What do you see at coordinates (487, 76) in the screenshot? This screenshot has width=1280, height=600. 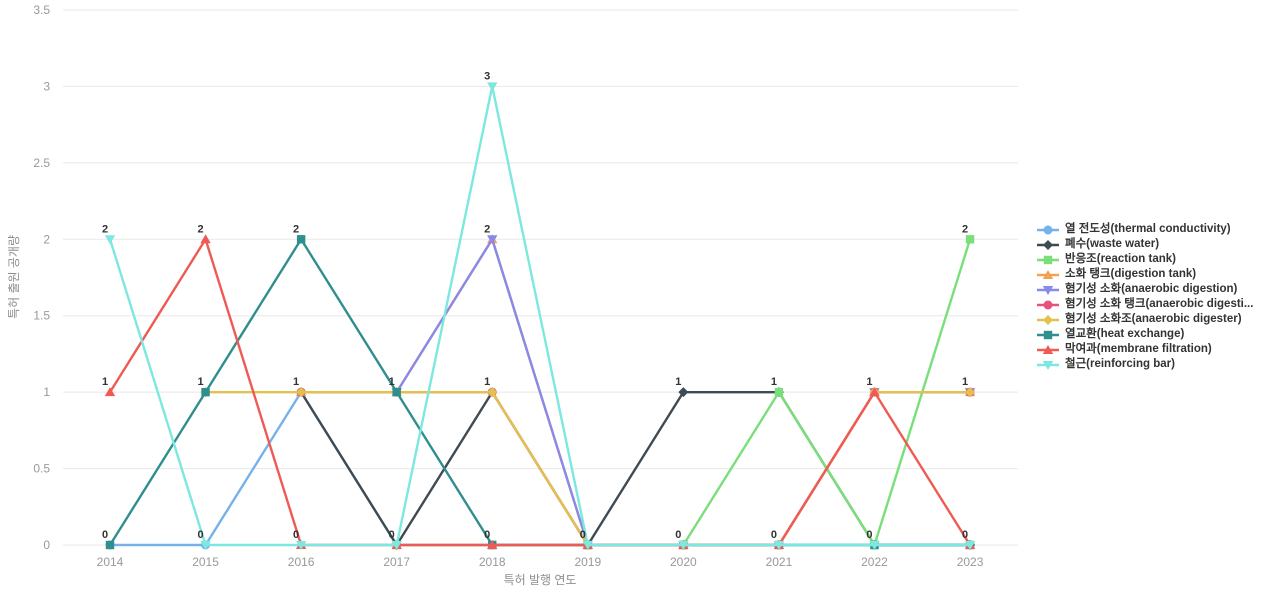 I see `point-label: 3` at bounding box center [487, 76].